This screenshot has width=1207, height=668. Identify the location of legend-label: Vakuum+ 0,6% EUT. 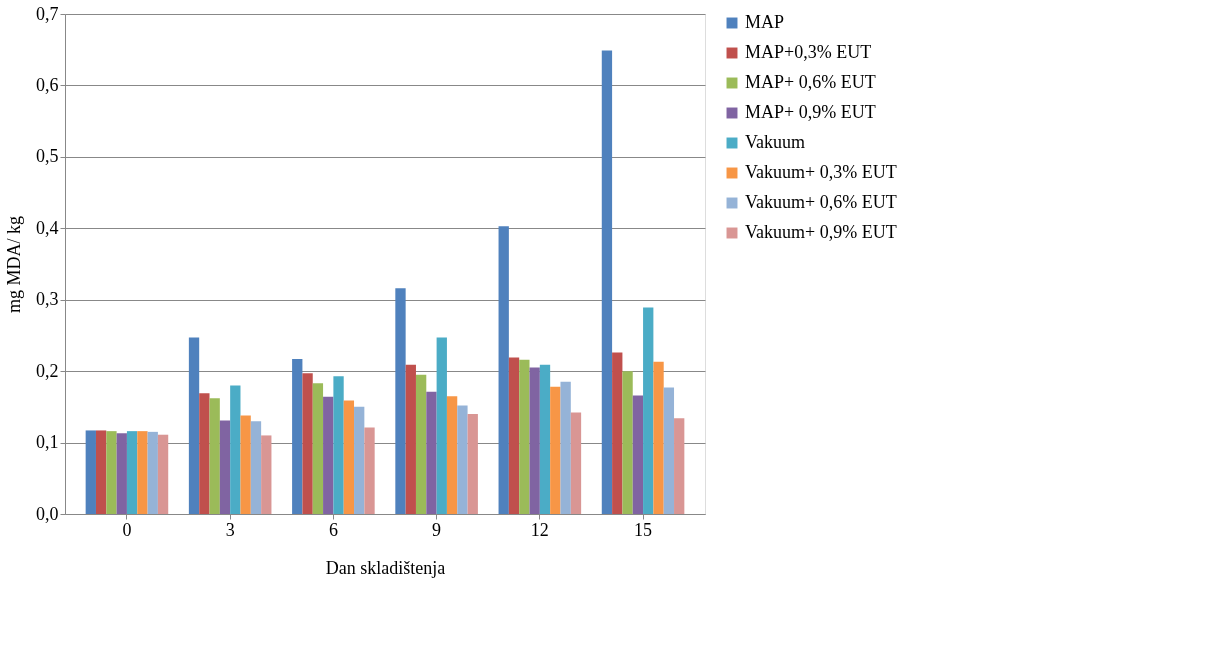
(821, 202).